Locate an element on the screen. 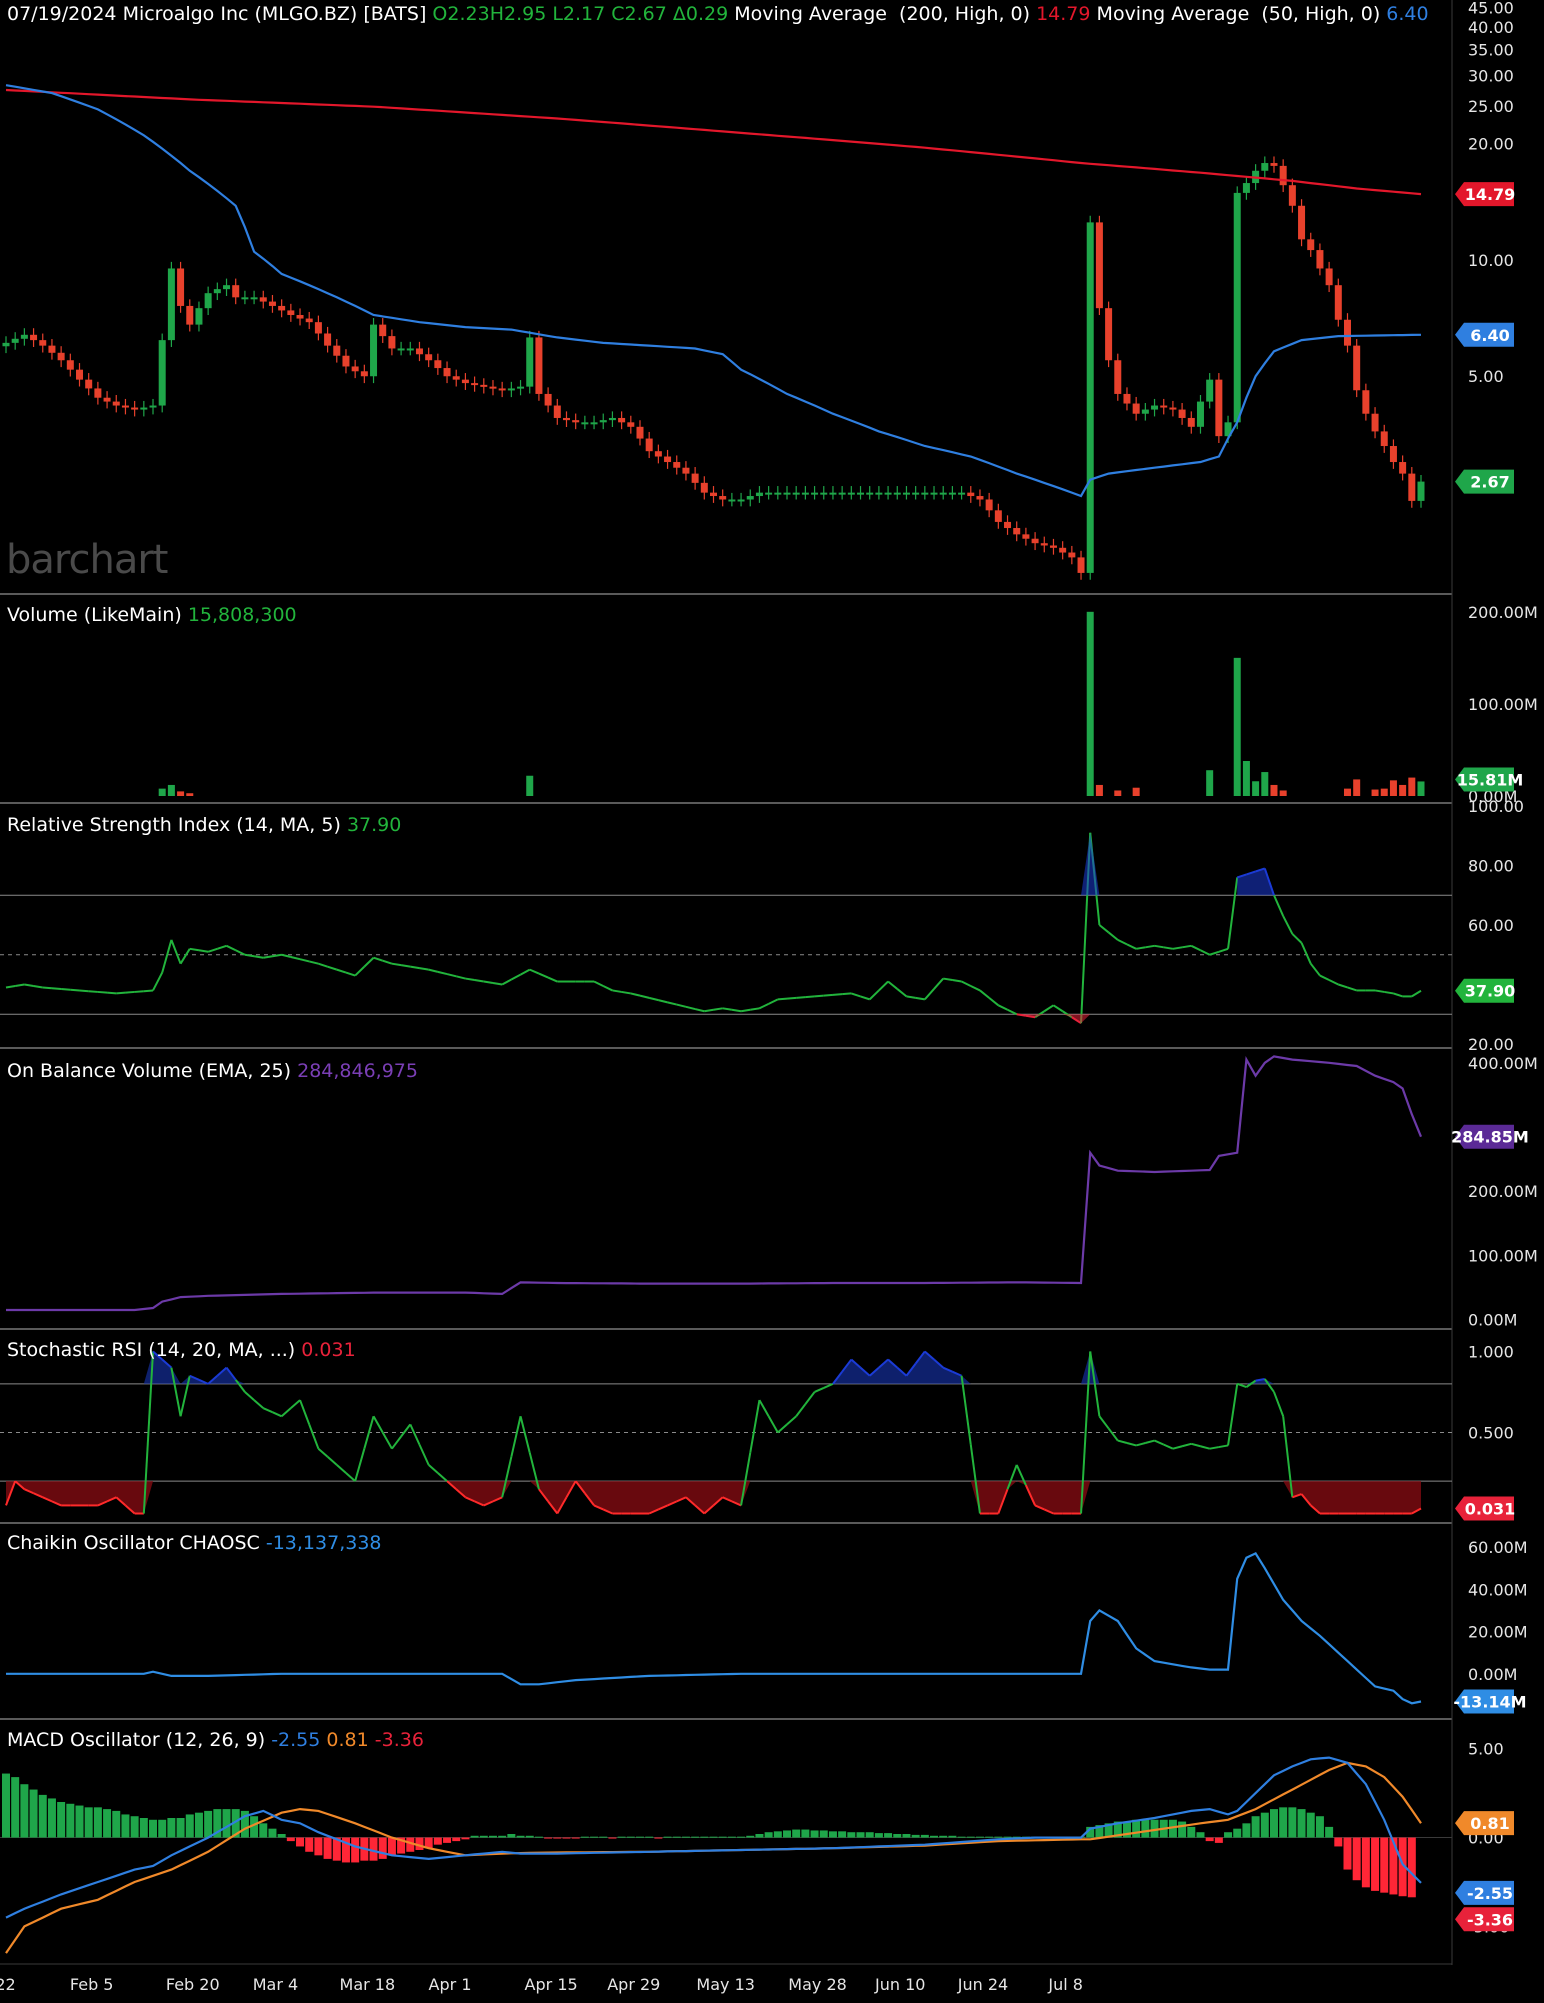  price-last-tag is located at coordinates (1484, 481).